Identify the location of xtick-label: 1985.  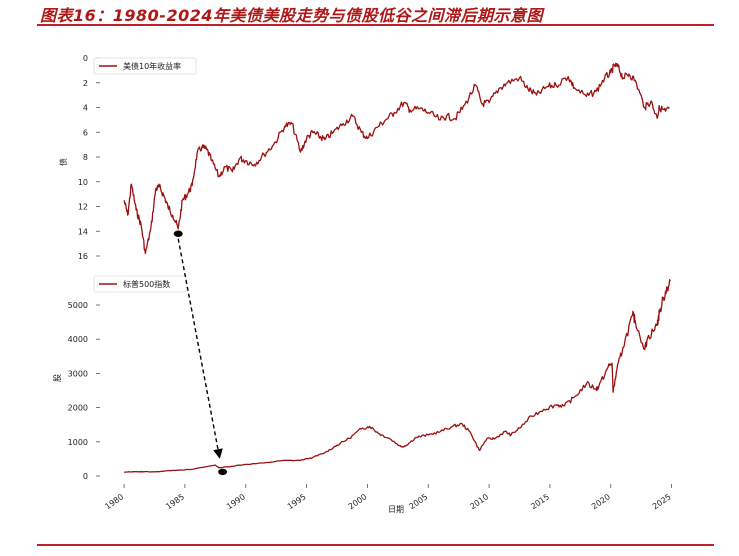
(175, 501).